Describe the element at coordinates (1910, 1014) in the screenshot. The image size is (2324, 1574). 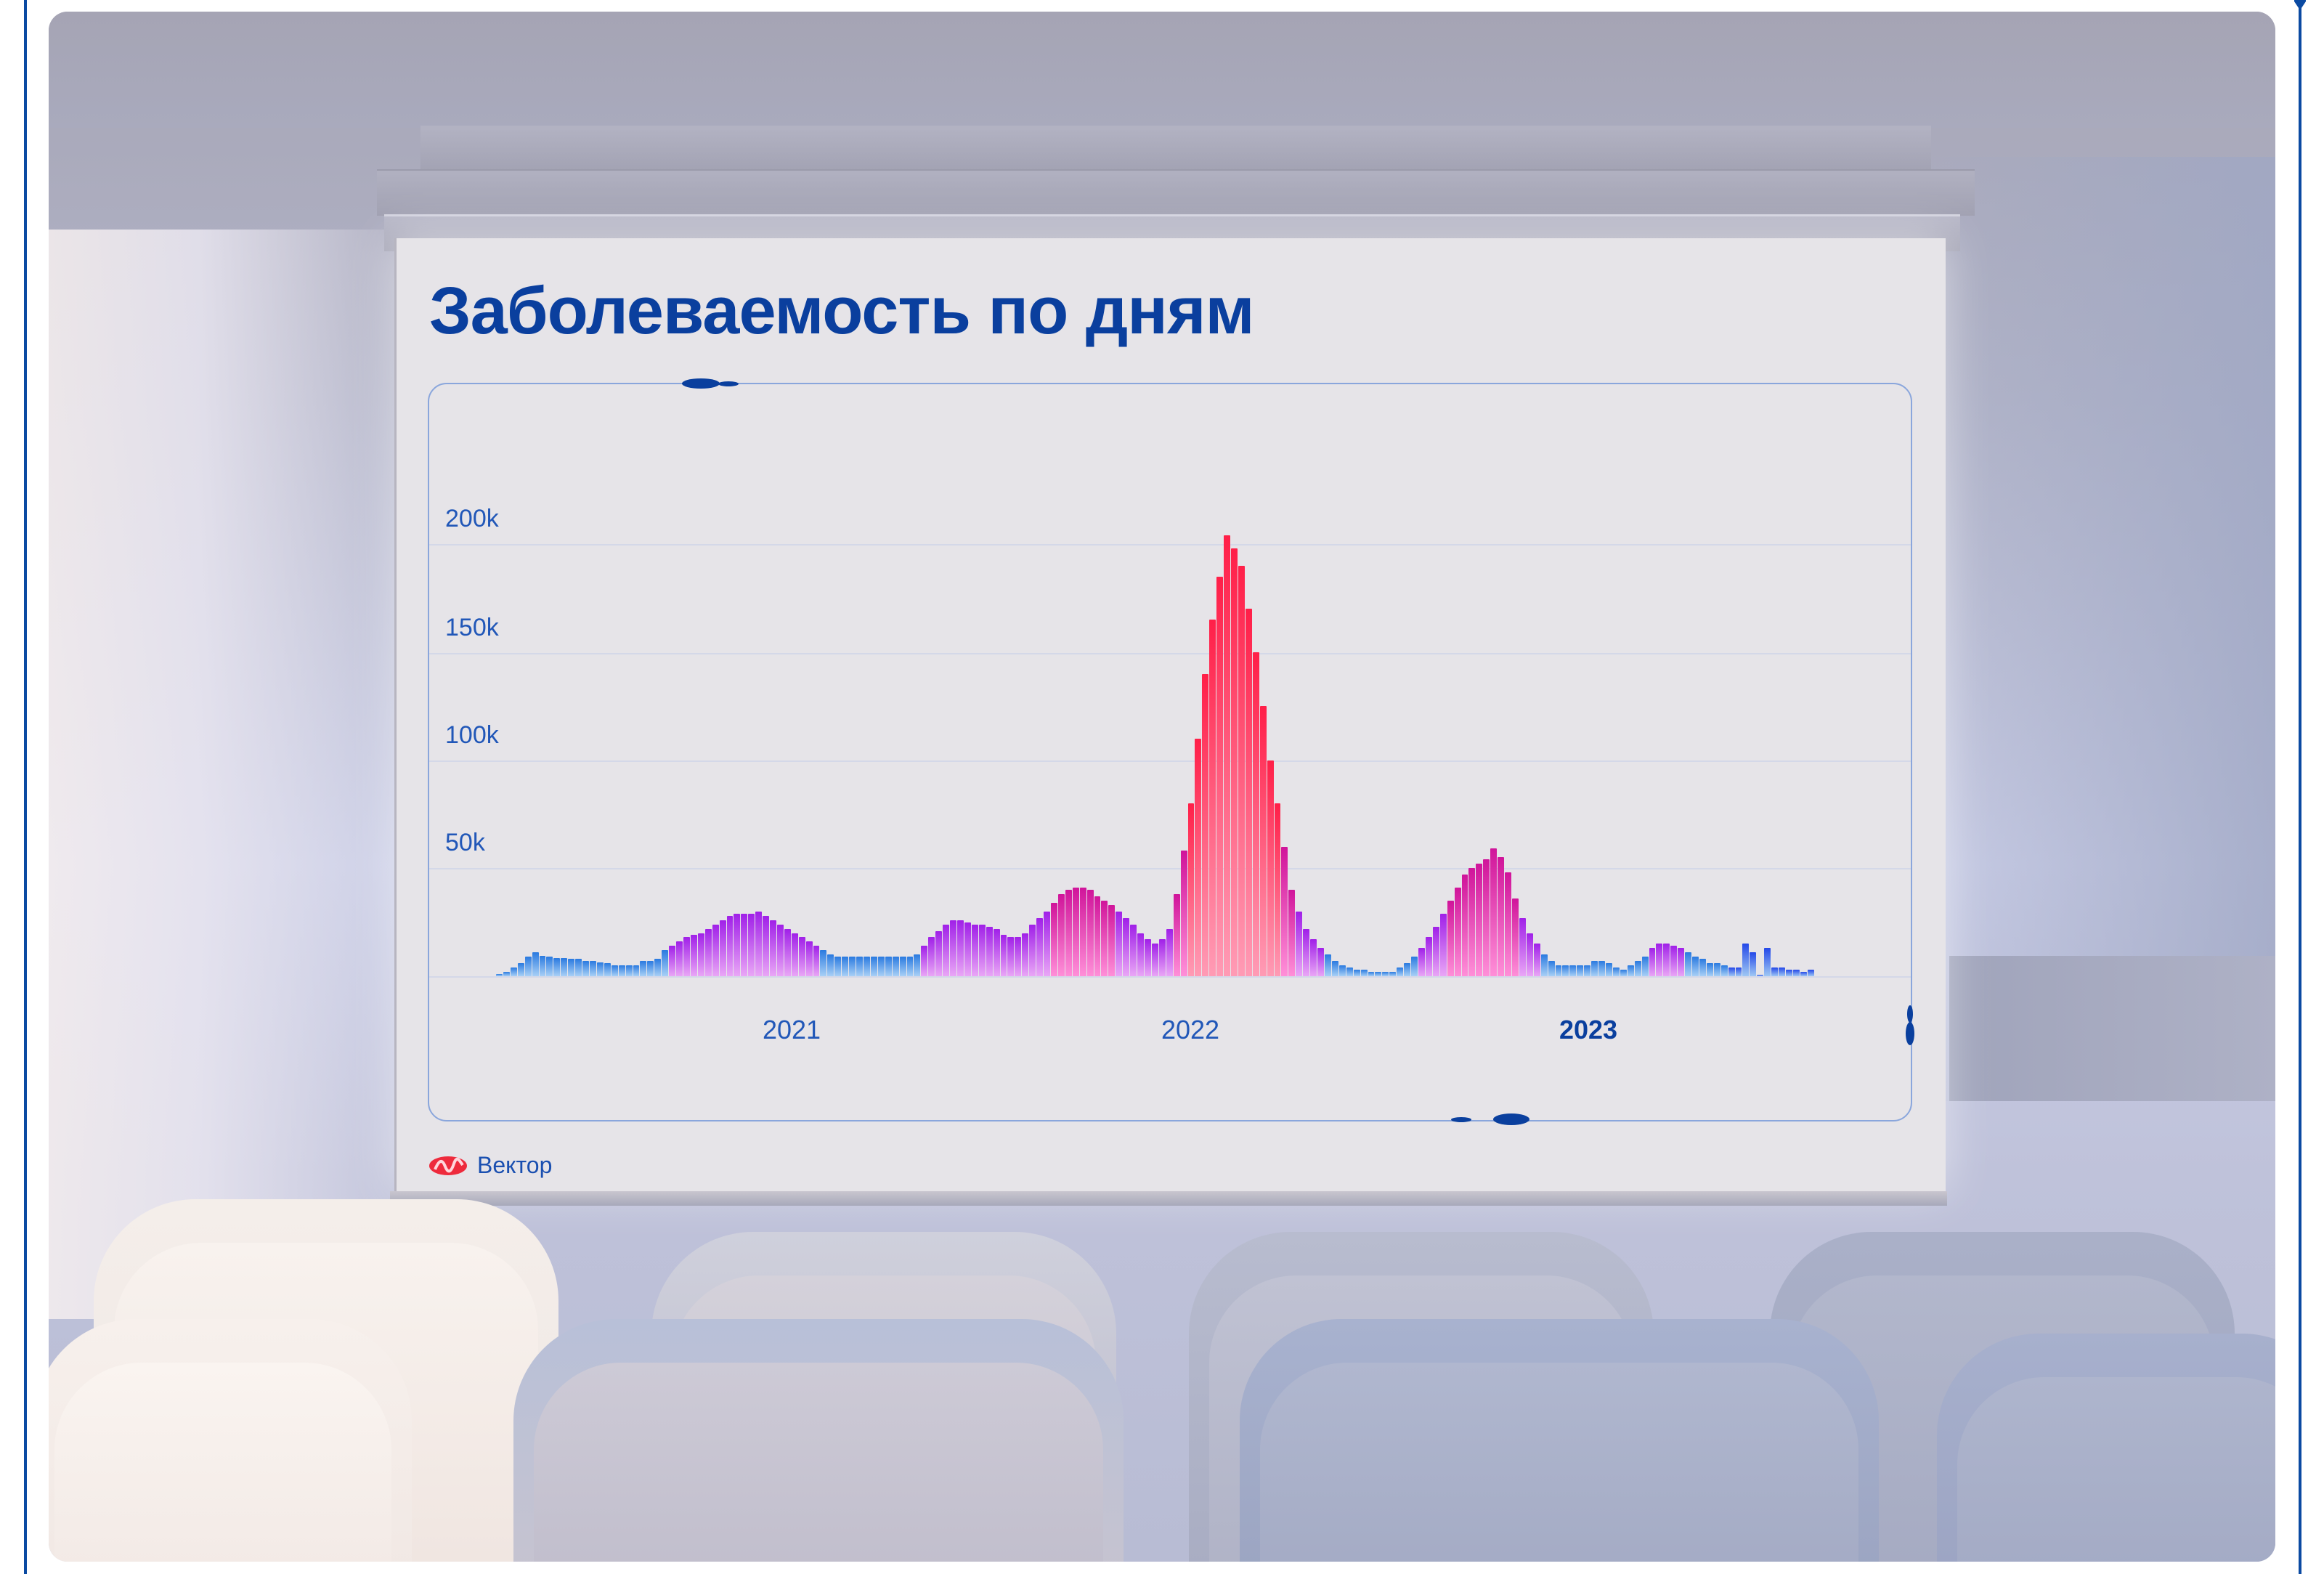
I see `frame-ornament-right-small` at that location.